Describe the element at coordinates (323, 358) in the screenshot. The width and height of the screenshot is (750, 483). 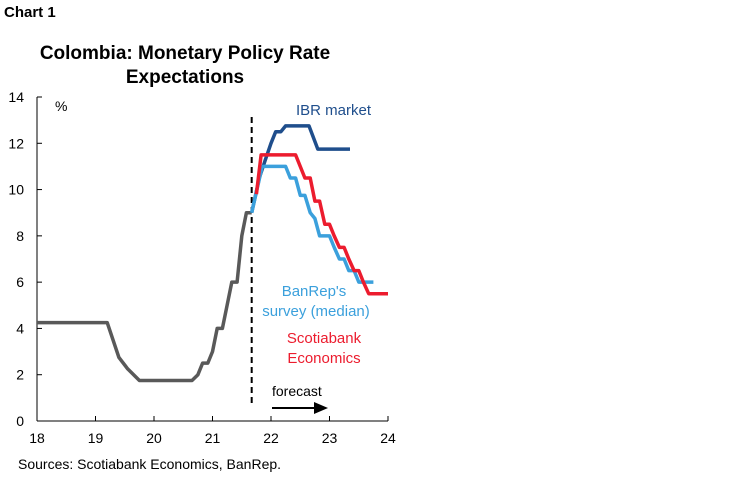
I see `legend-scotia-line2: Economics` at that location.